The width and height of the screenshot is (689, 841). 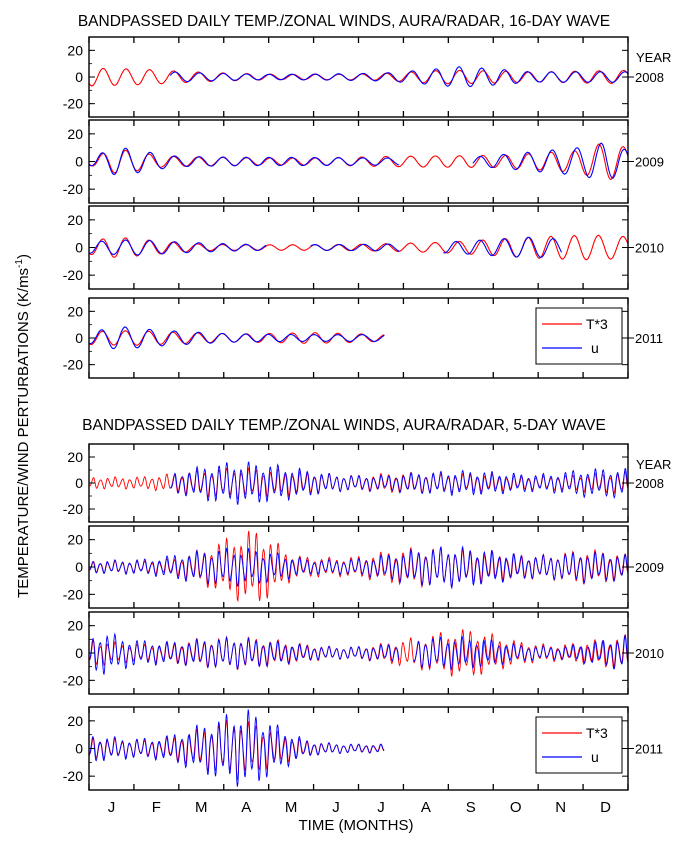 I want to click on month-label: S, so click(x=471, y=807).